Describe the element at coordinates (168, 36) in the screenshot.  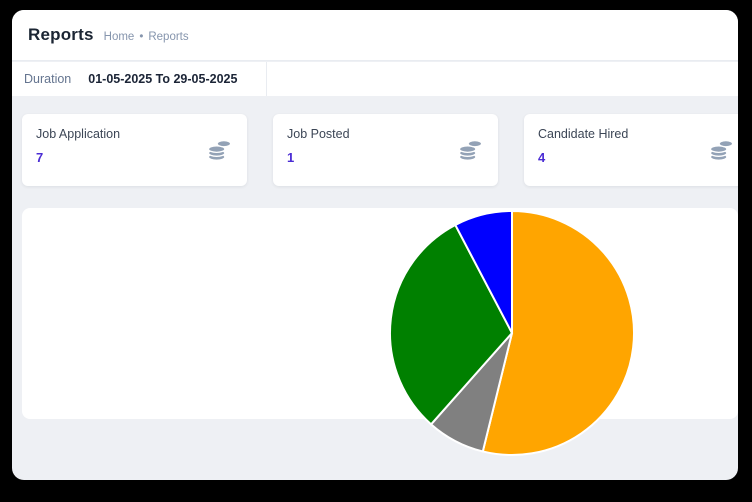
I see `breadcrumb-current: Reports` at that location.